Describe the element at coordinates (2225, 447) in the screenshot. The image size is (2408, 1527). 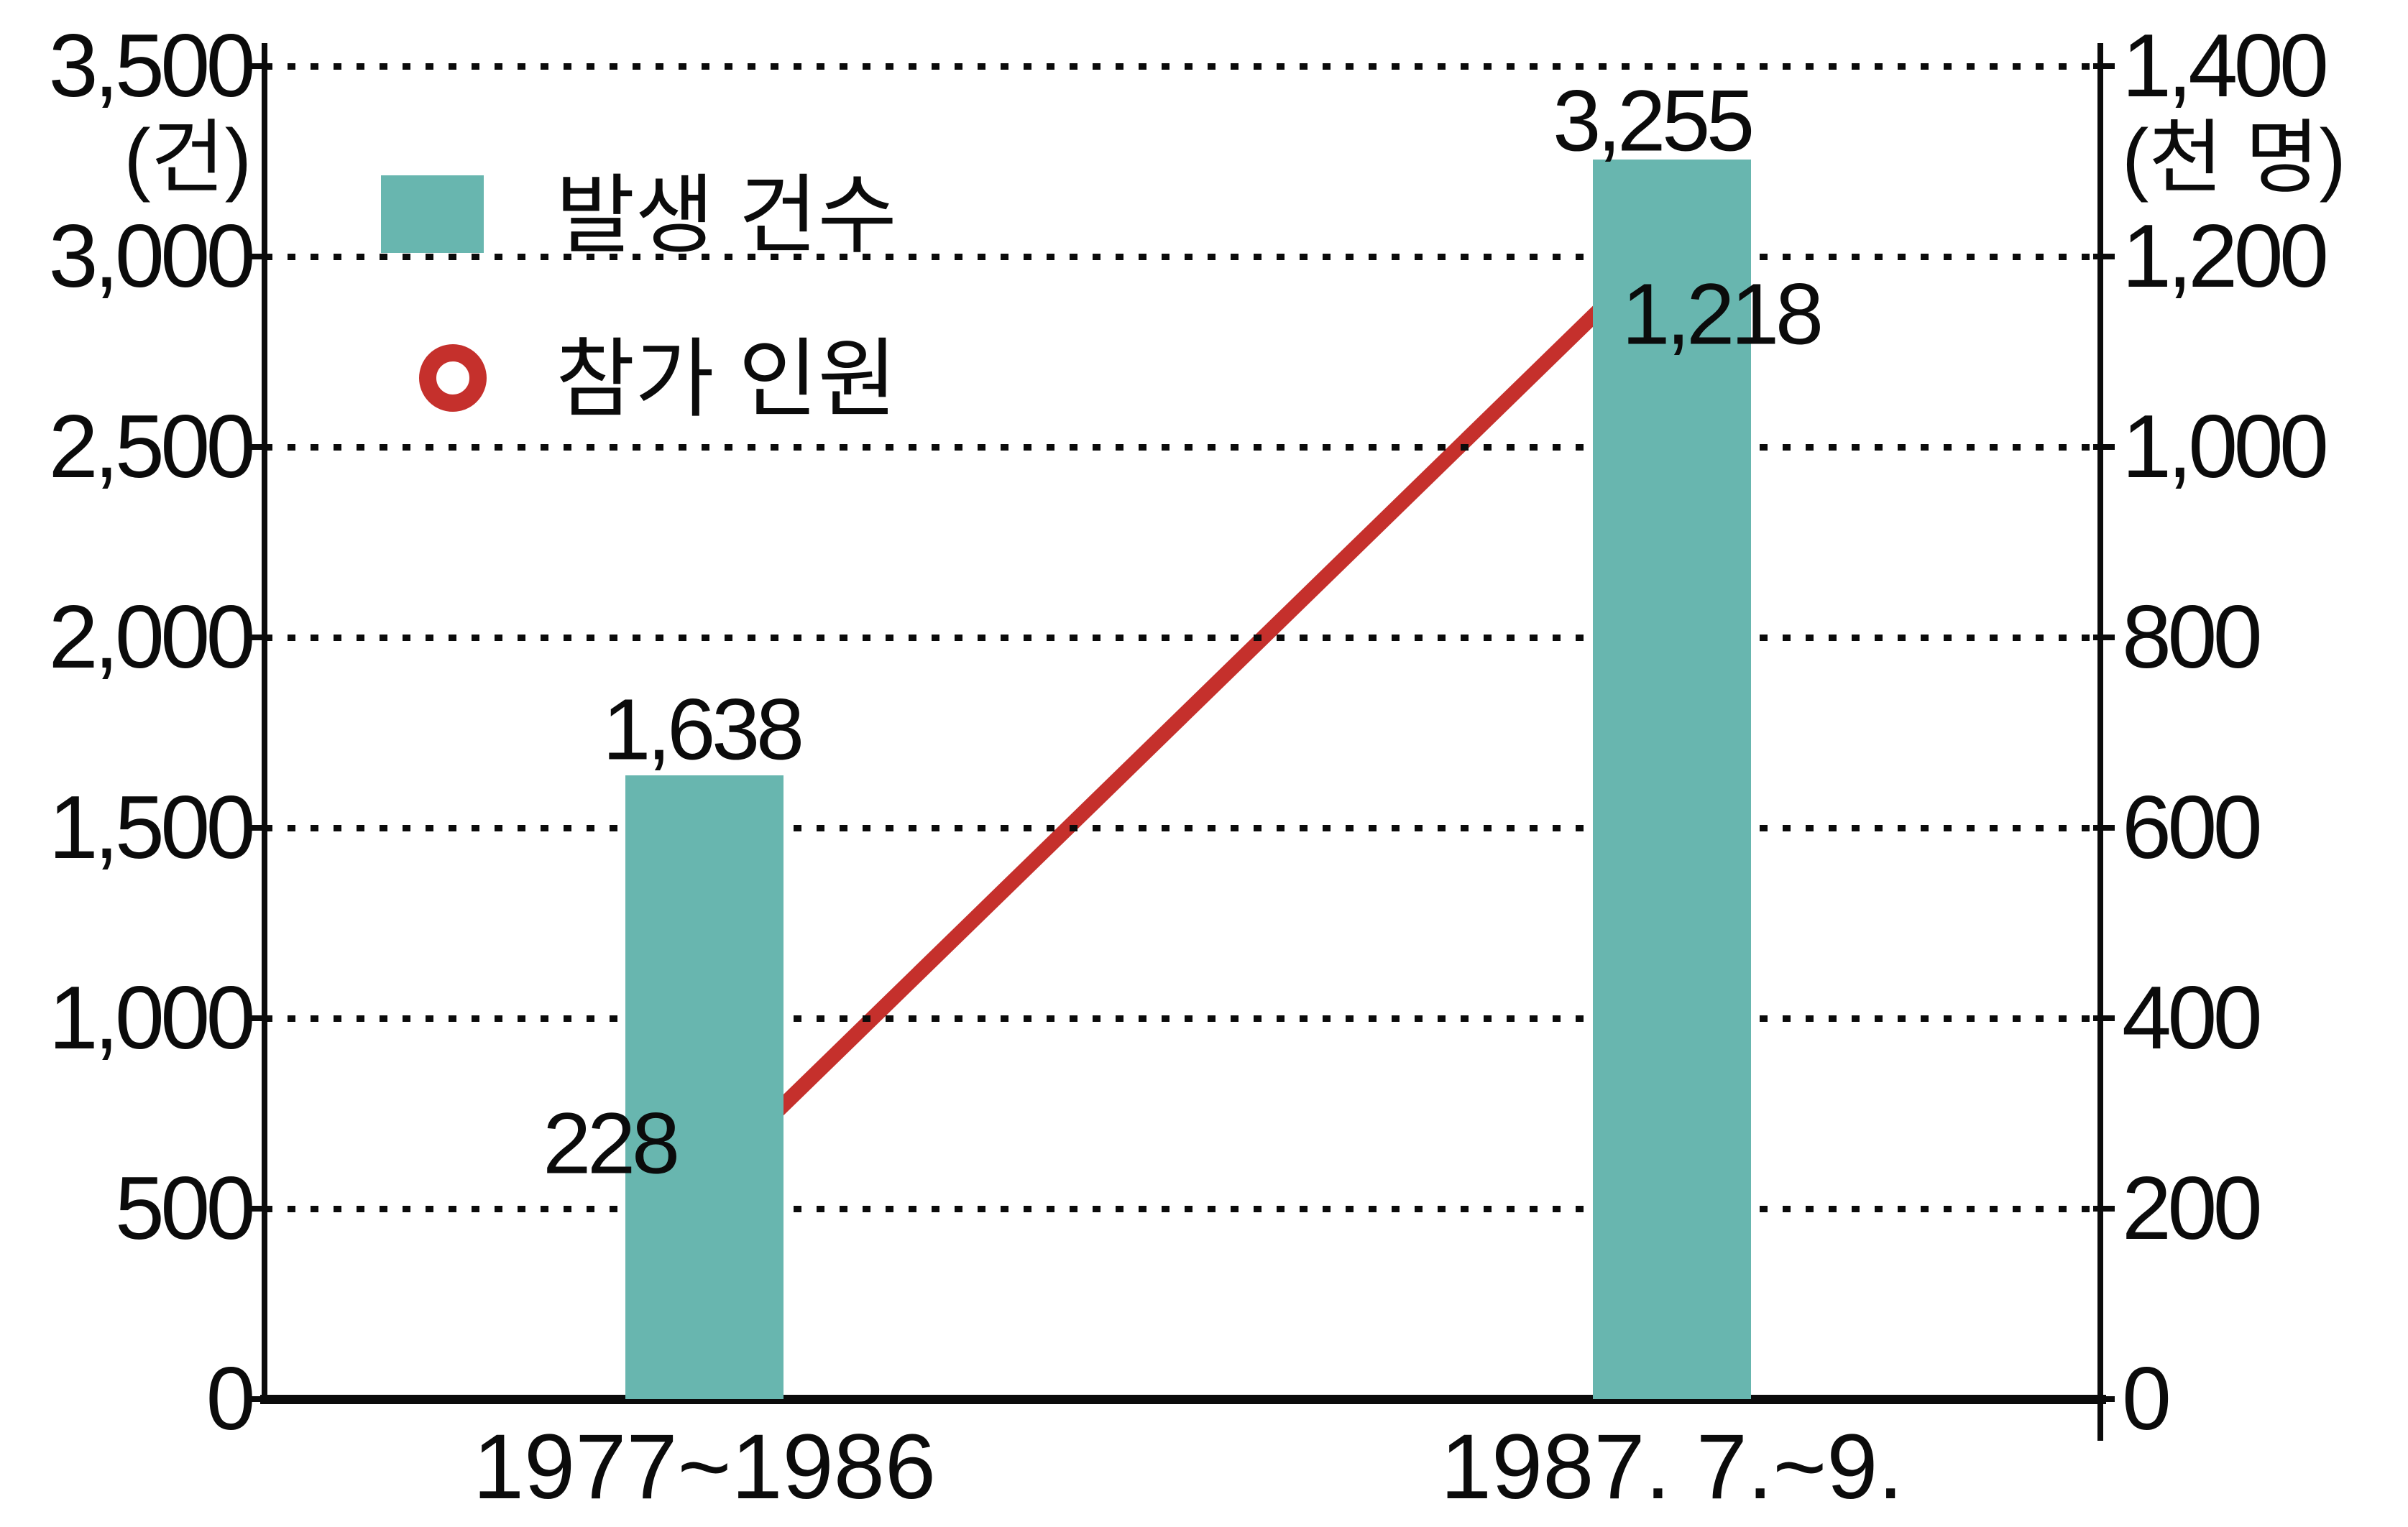
I see `right-axis-tick-label: 1,000` at that location.